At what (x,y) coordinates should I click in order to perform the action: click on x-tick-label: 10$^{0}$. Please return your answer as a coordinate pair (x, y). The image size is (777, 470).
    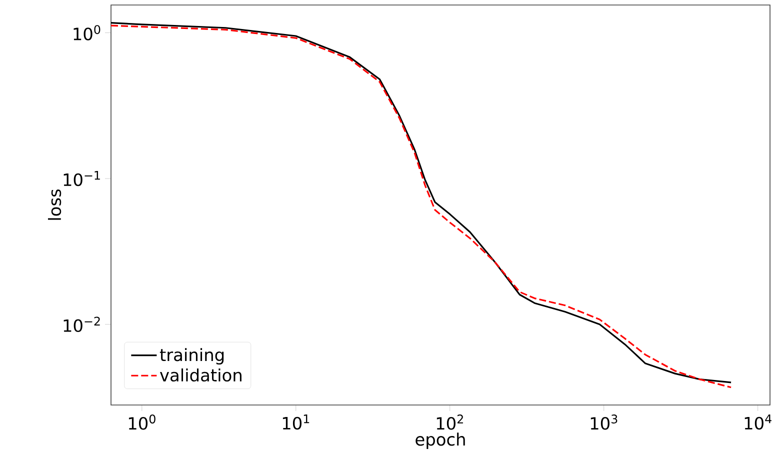
    Looking at the image, I should click on (142, 422).